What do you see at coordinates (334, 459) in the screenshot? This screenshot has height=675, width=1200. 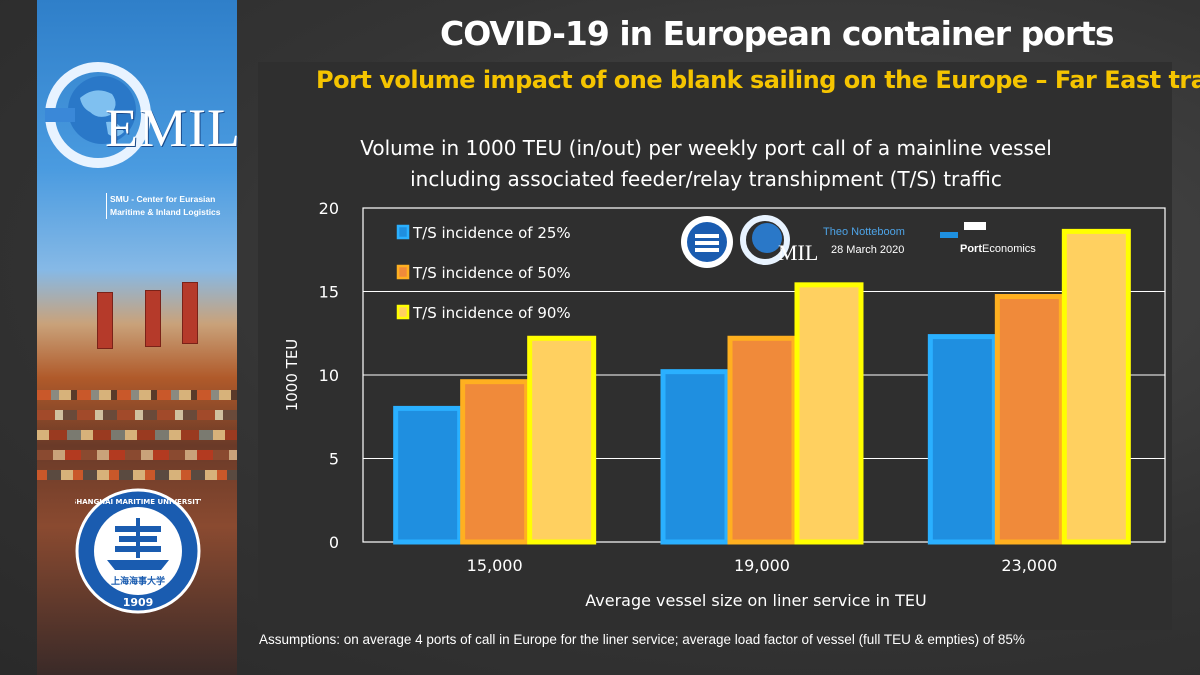 I see `y-tick-label: 5` at bounding box center [334, 459].